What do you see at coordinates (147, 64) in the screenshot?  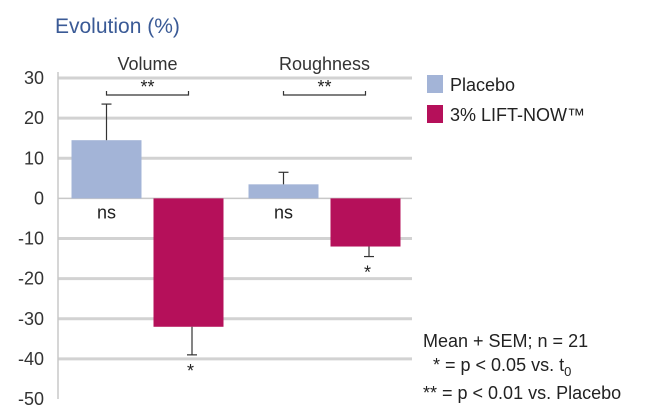 I see `category-label: Volume` at bounding box center [147, 64].